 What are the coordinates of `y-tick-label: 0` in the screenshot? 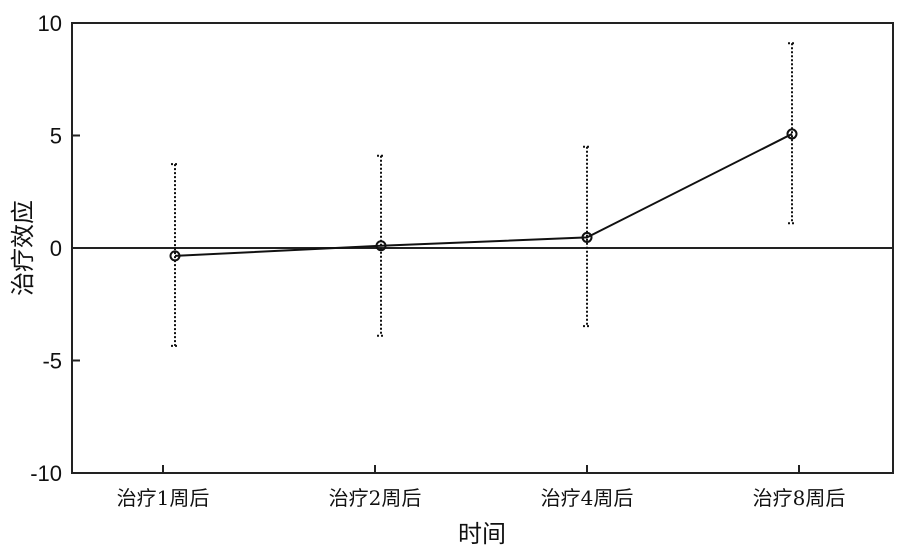 It's located at (56, 248).